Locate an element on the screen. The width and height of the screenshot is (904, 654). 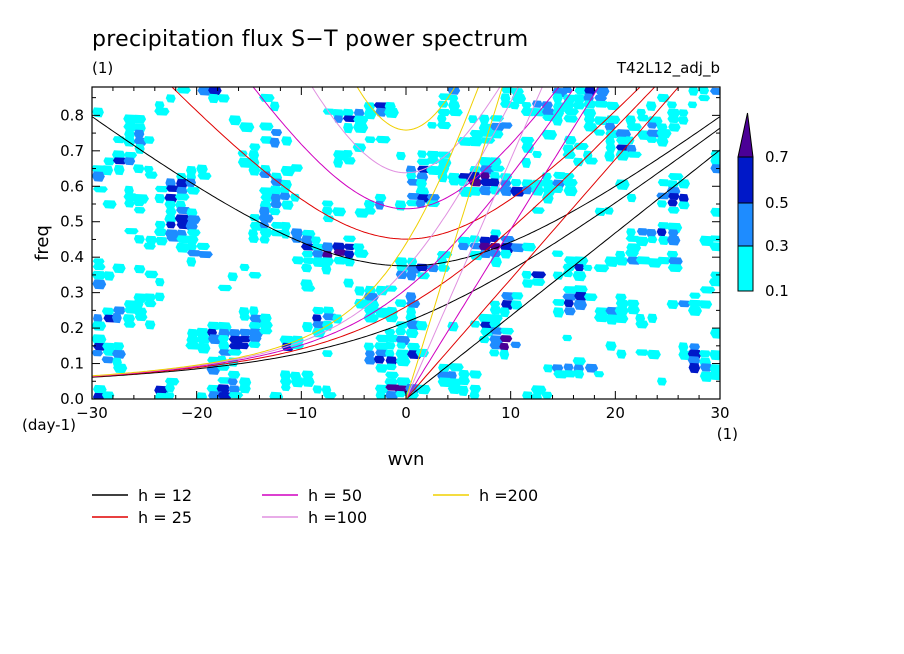
subtitle-left: (1) is located at coordinates (102, 68).